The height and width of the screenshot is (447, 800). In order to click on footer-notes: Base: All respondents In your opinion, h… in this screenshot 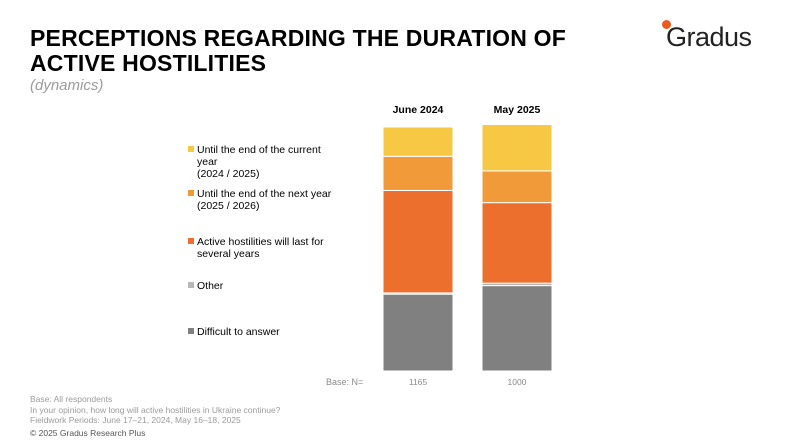, I will do `click(155, 410)`.